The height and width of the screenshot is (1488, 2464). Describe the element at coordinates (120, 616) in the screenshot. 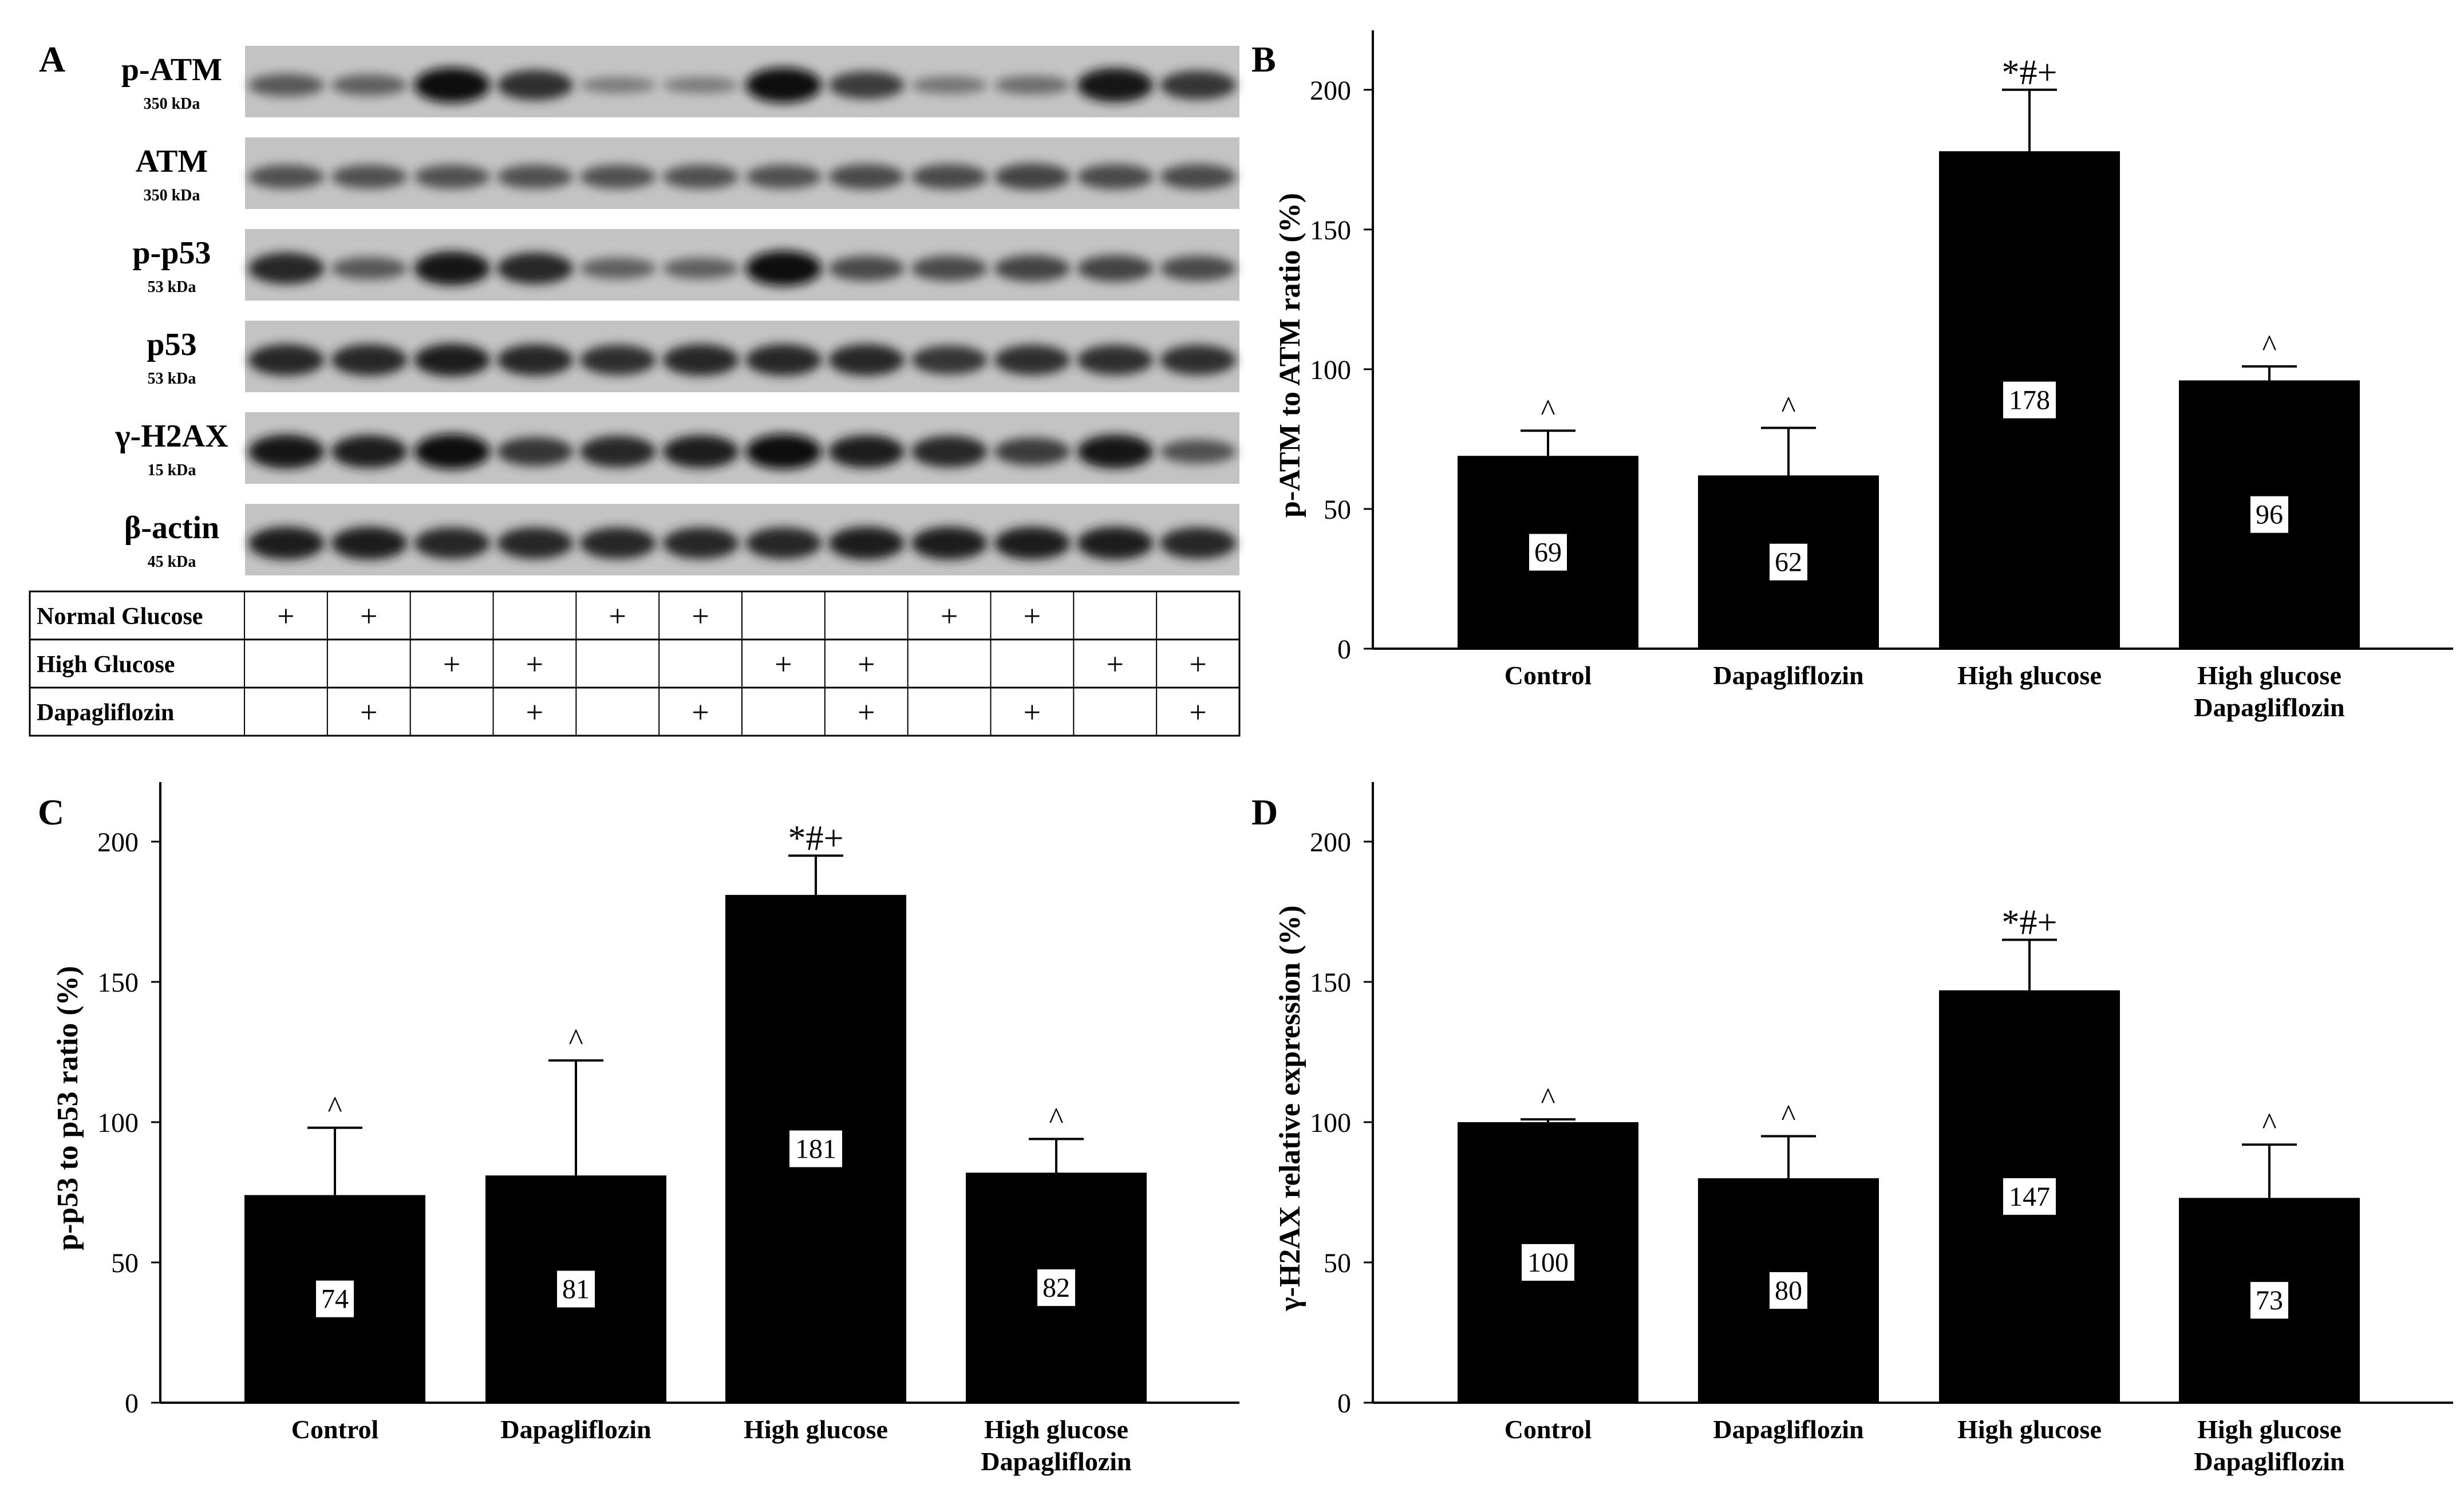

I see `condition-label: Normal Glucose` at that location.